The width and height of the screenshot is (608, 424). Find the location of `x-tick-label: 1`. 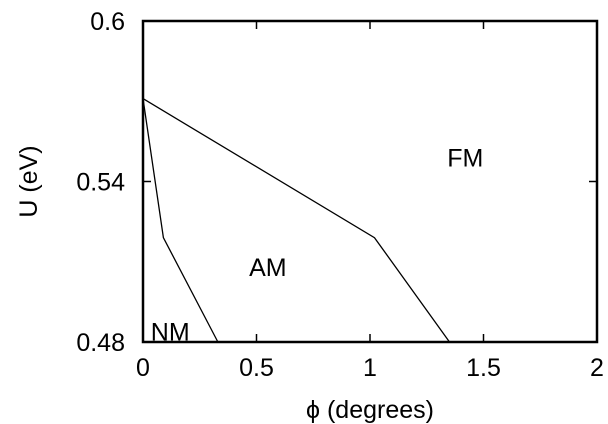

x-tick-label: 1 is located at coordinates (370, 368).